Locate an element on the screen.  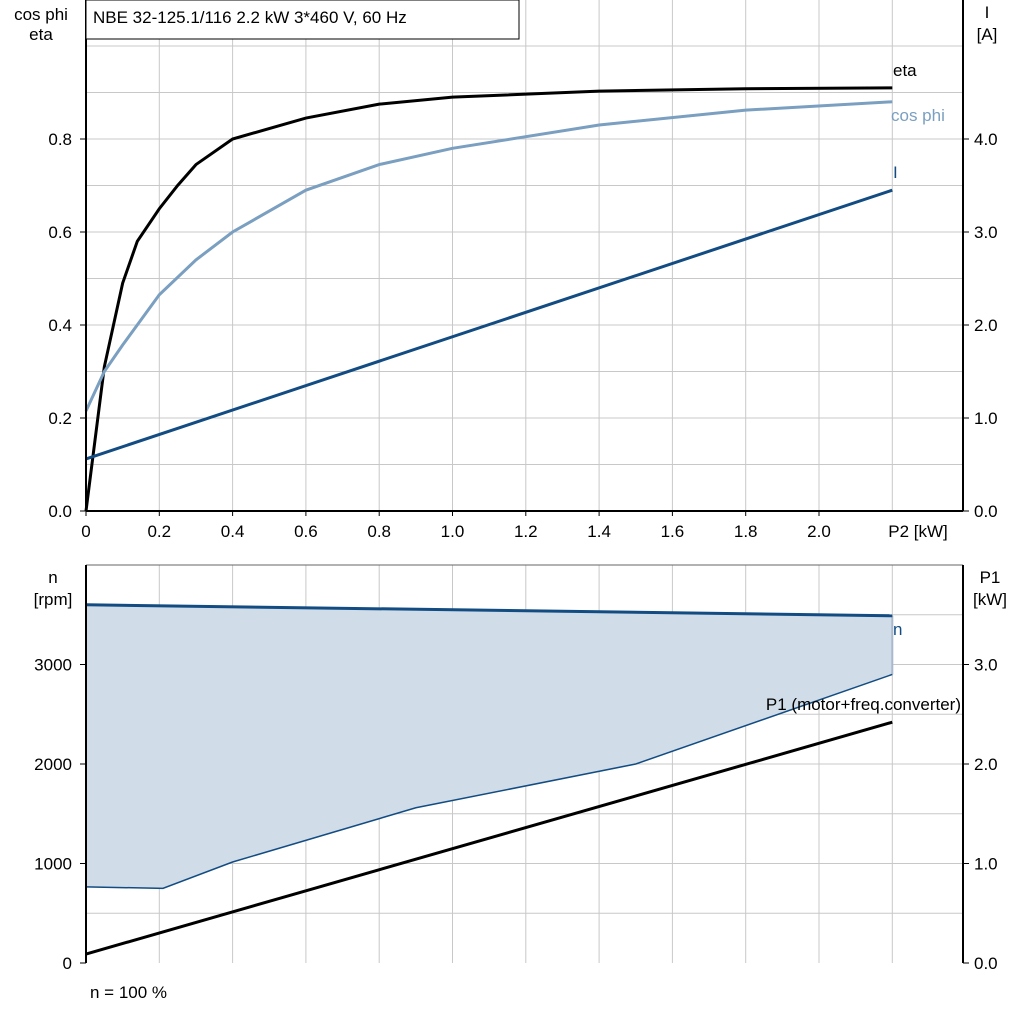
y-left-tick-label: 0.4 is located at coordinates (60, 325).